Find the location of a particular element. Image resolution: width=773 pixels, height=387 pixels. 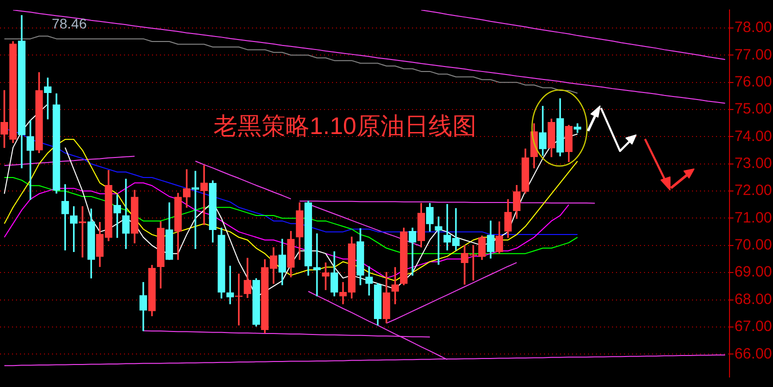

y-tick-label: 71.00 is located at coordinates (753, 217).